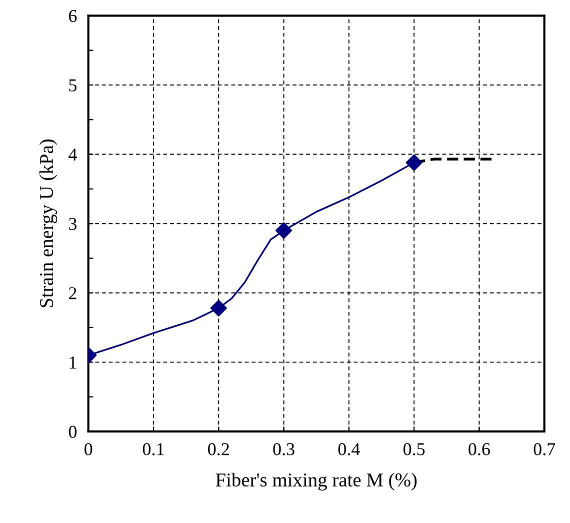 This screenshot has height=523, width=570. I want to click on y-tick-label: 3, so click(73, 224).